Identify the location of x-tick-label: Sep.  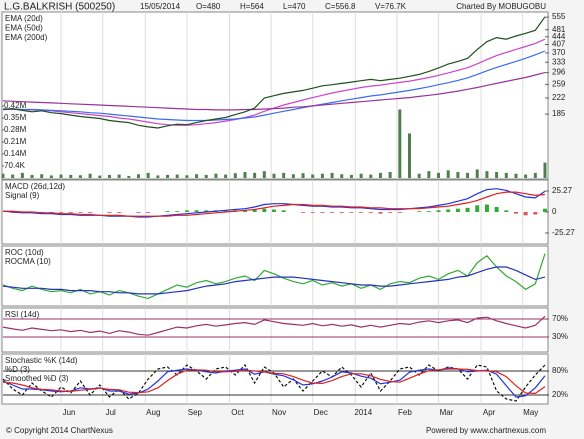
(195, 412).